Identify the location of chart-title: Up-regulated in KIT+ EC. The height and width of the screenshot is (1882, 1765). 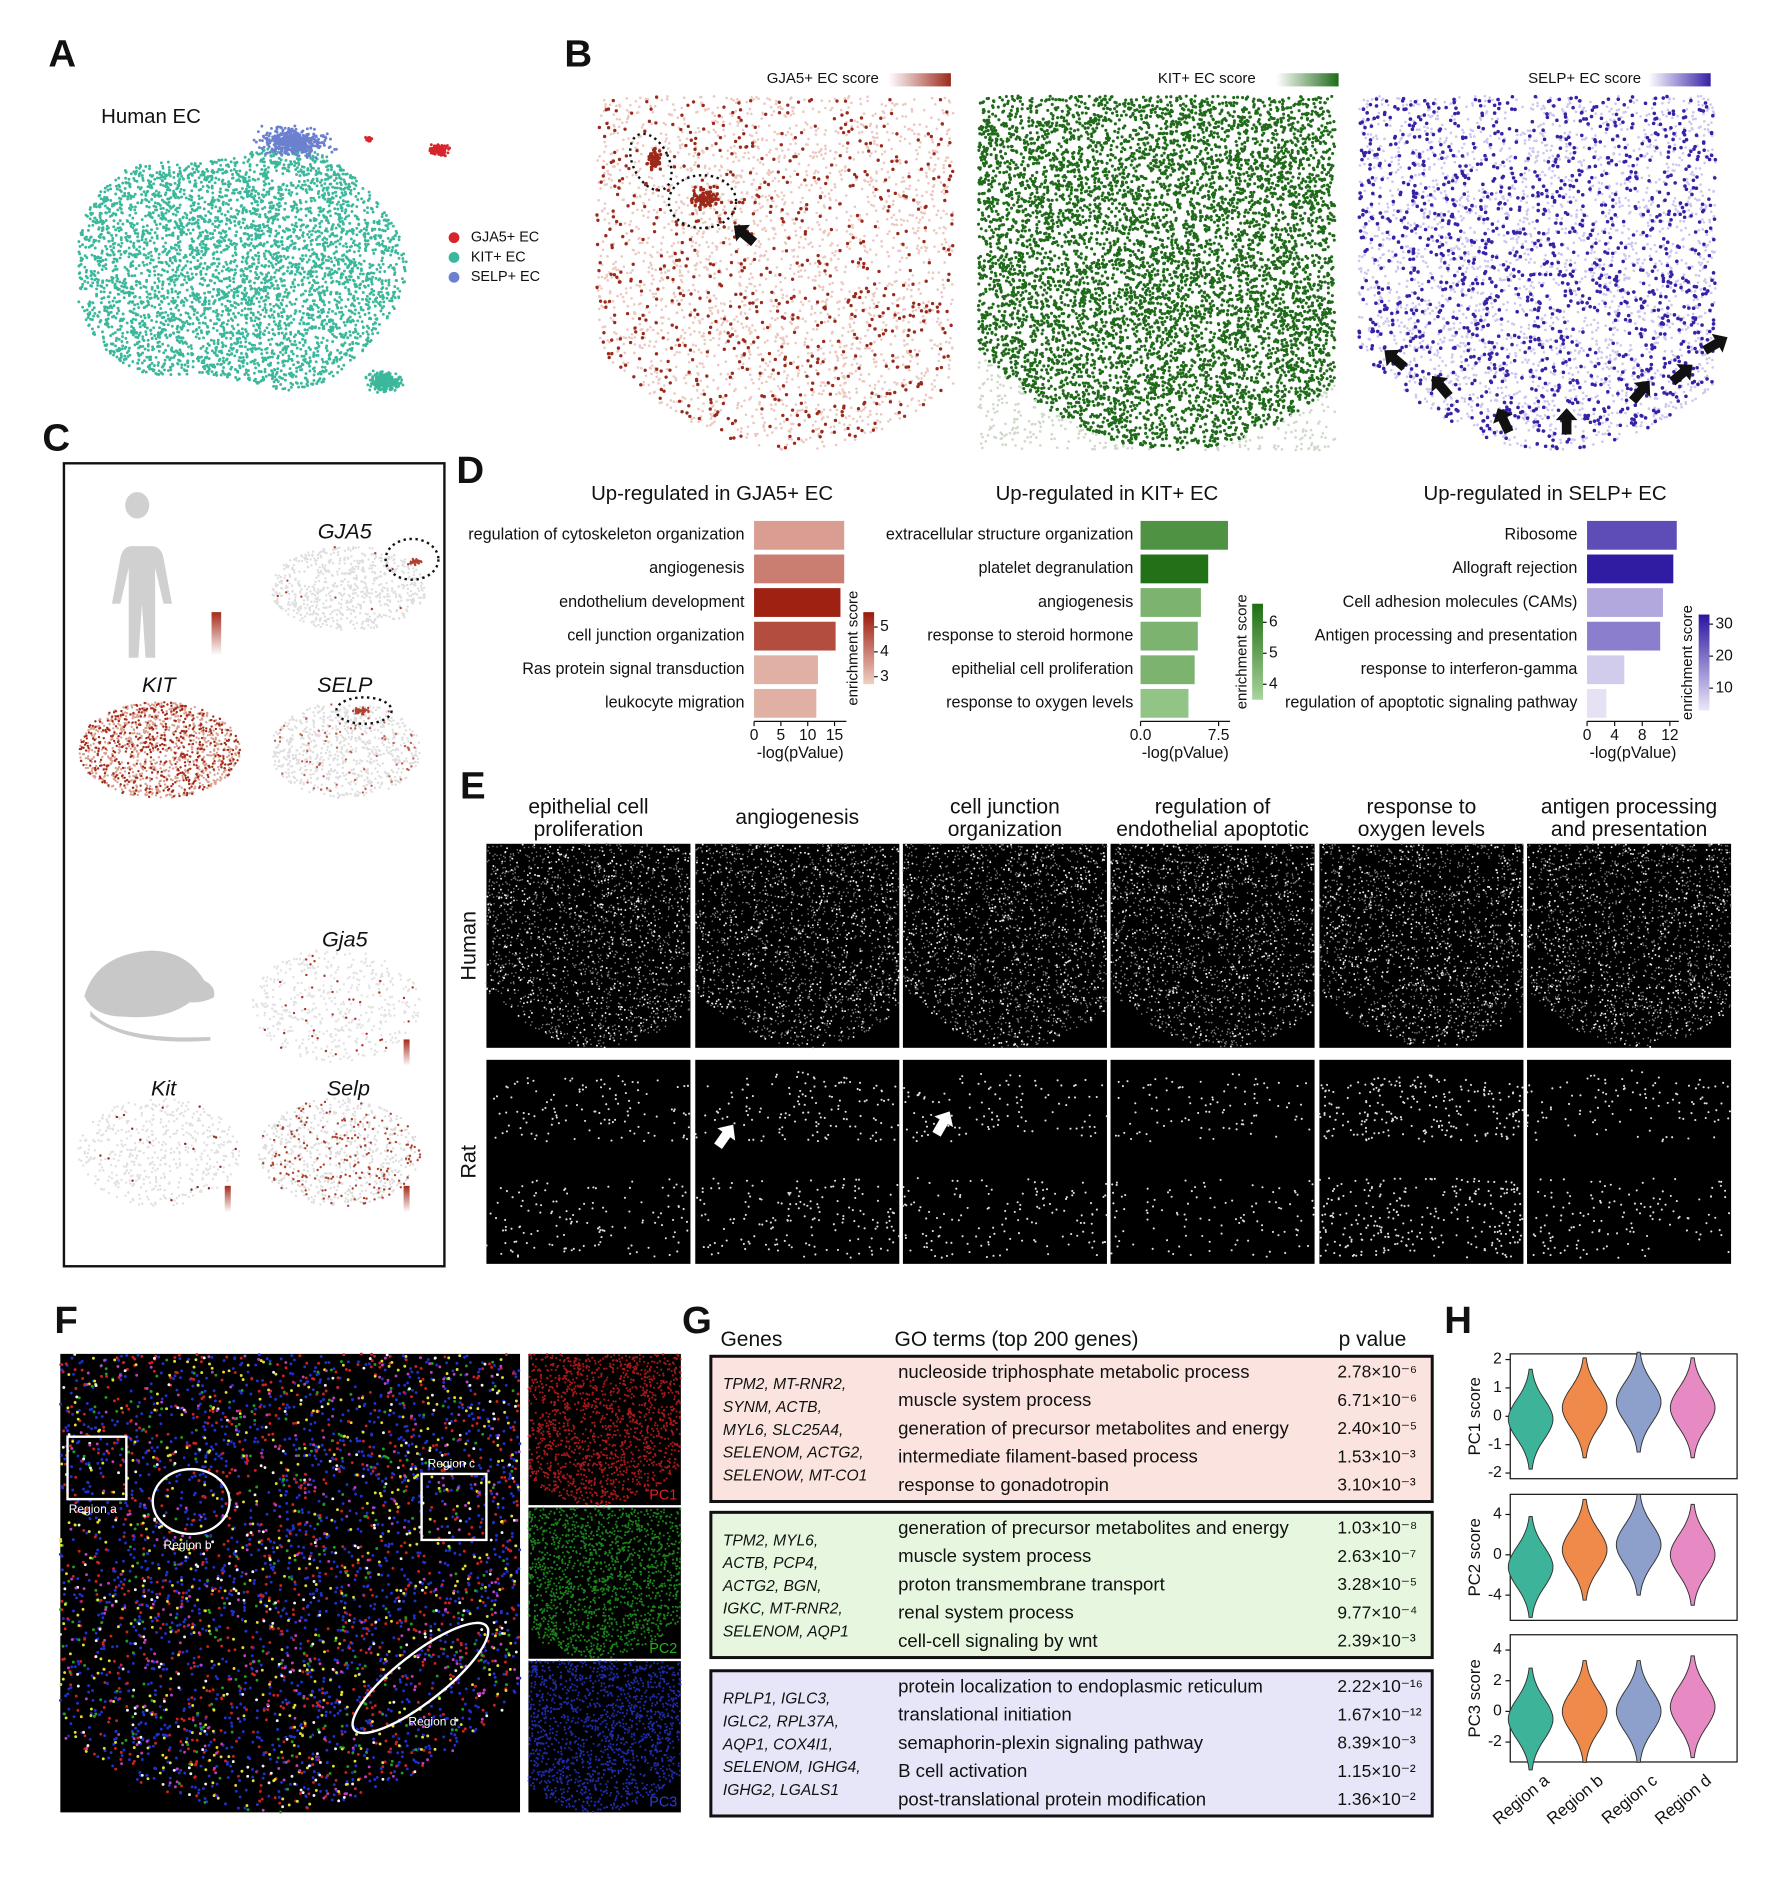
(1107, 494).